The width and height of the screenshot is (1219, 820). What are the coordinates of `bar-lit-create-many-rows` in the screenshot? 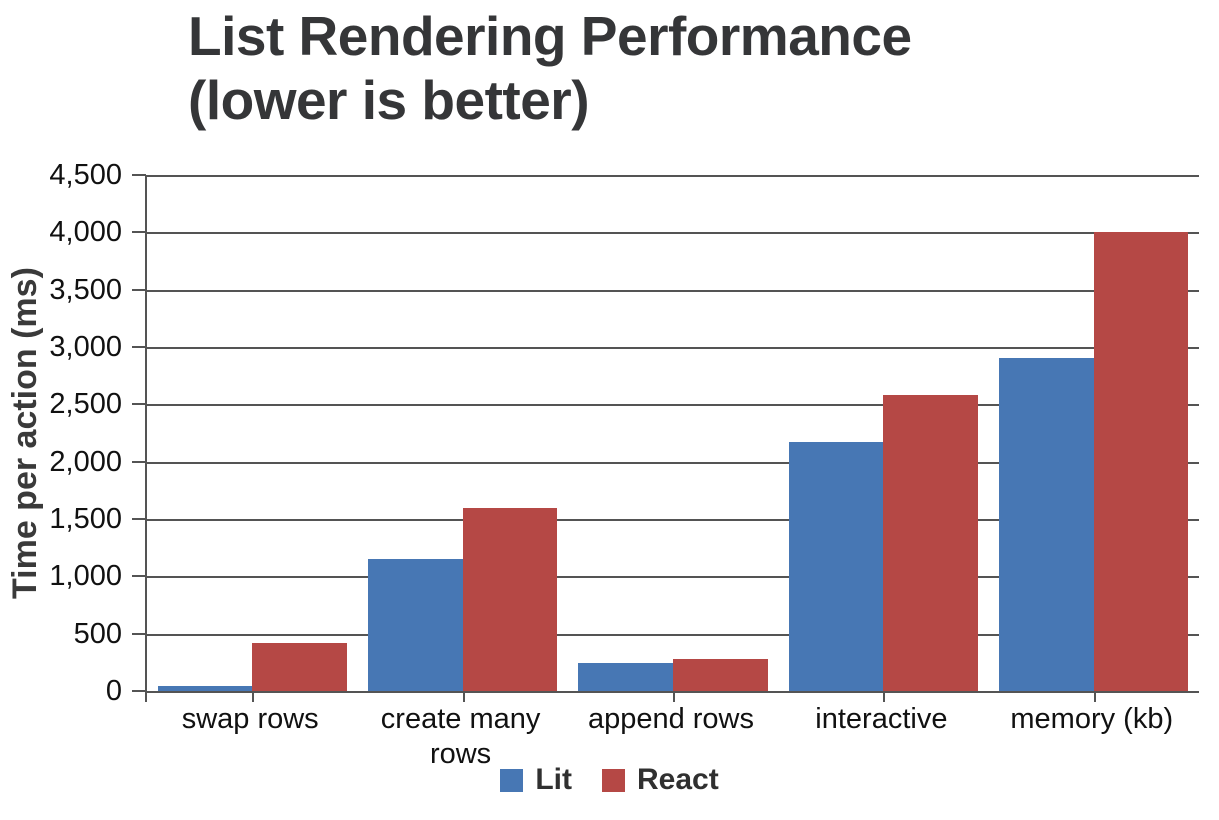 It's located at (415, 625).